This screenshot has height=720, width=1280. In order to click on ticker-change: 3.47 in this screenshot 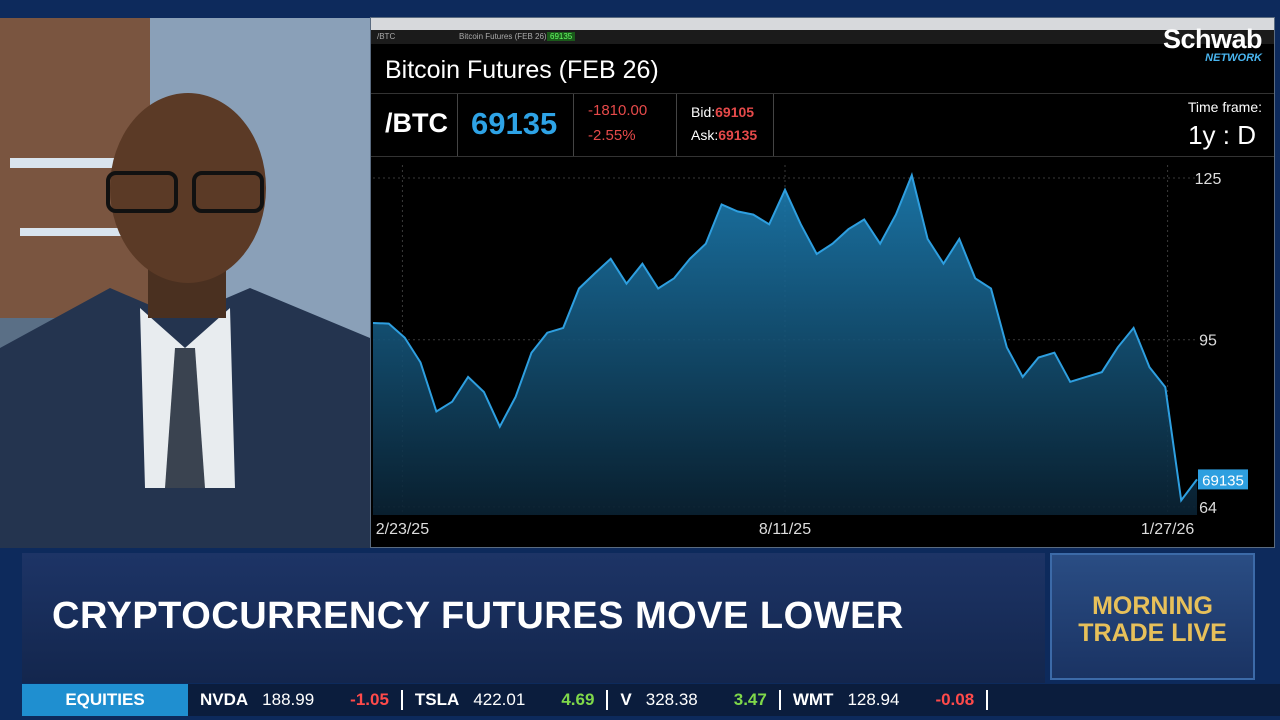, I will do `click(750, 699)`.